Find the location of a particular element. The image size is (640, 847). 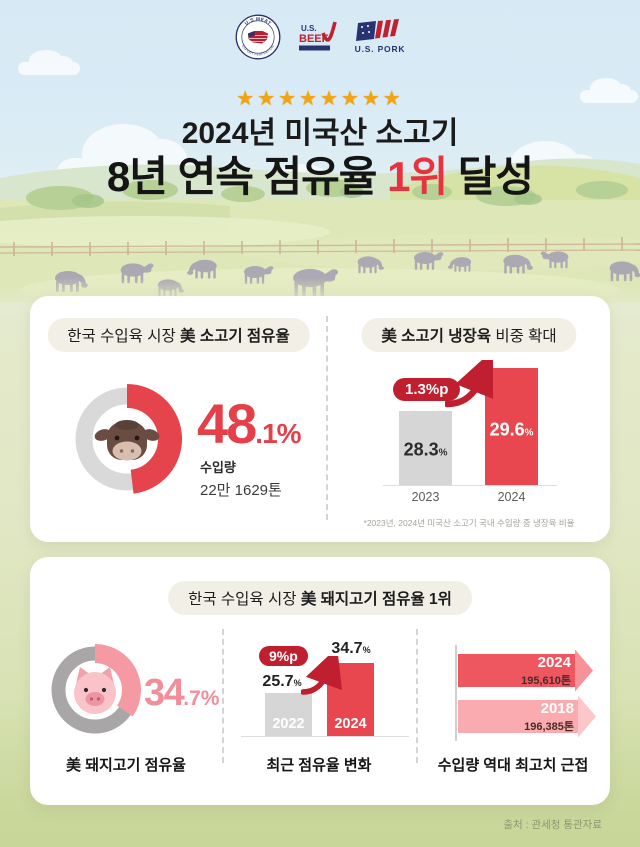

beef-share-int: 48 is located at coordinates (227, 423).